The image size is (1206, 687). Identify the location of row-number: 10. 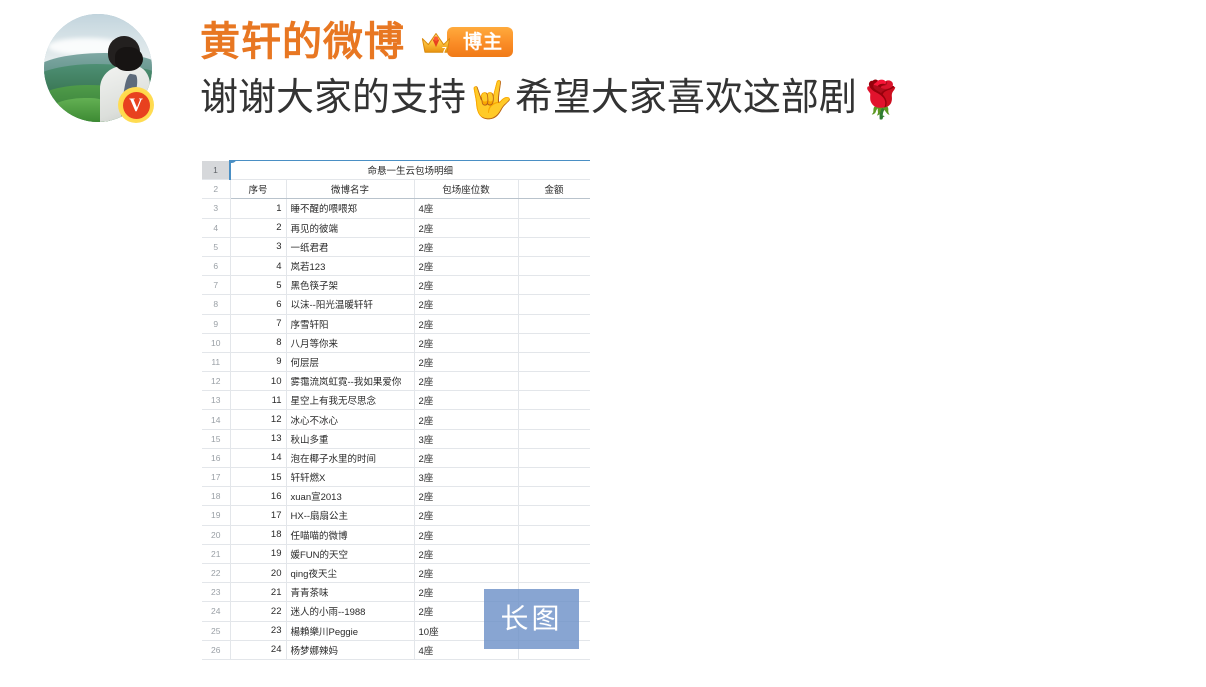
(216, 343).